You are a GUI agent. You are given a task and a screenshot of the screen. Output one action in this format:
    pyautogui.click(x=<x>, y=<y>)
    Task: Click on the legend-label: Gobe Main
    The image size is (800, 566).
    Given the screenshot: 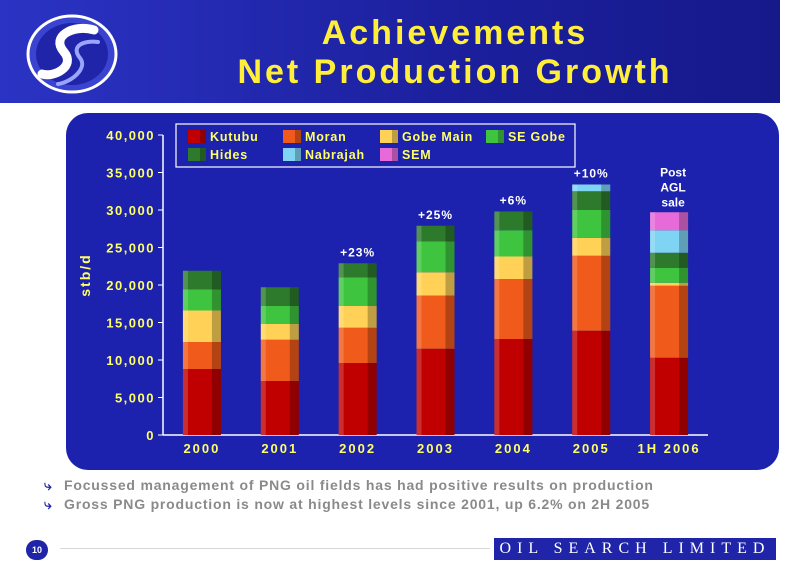 What is the action you would take?
    pyautogui.click(x=437, y=137)
    